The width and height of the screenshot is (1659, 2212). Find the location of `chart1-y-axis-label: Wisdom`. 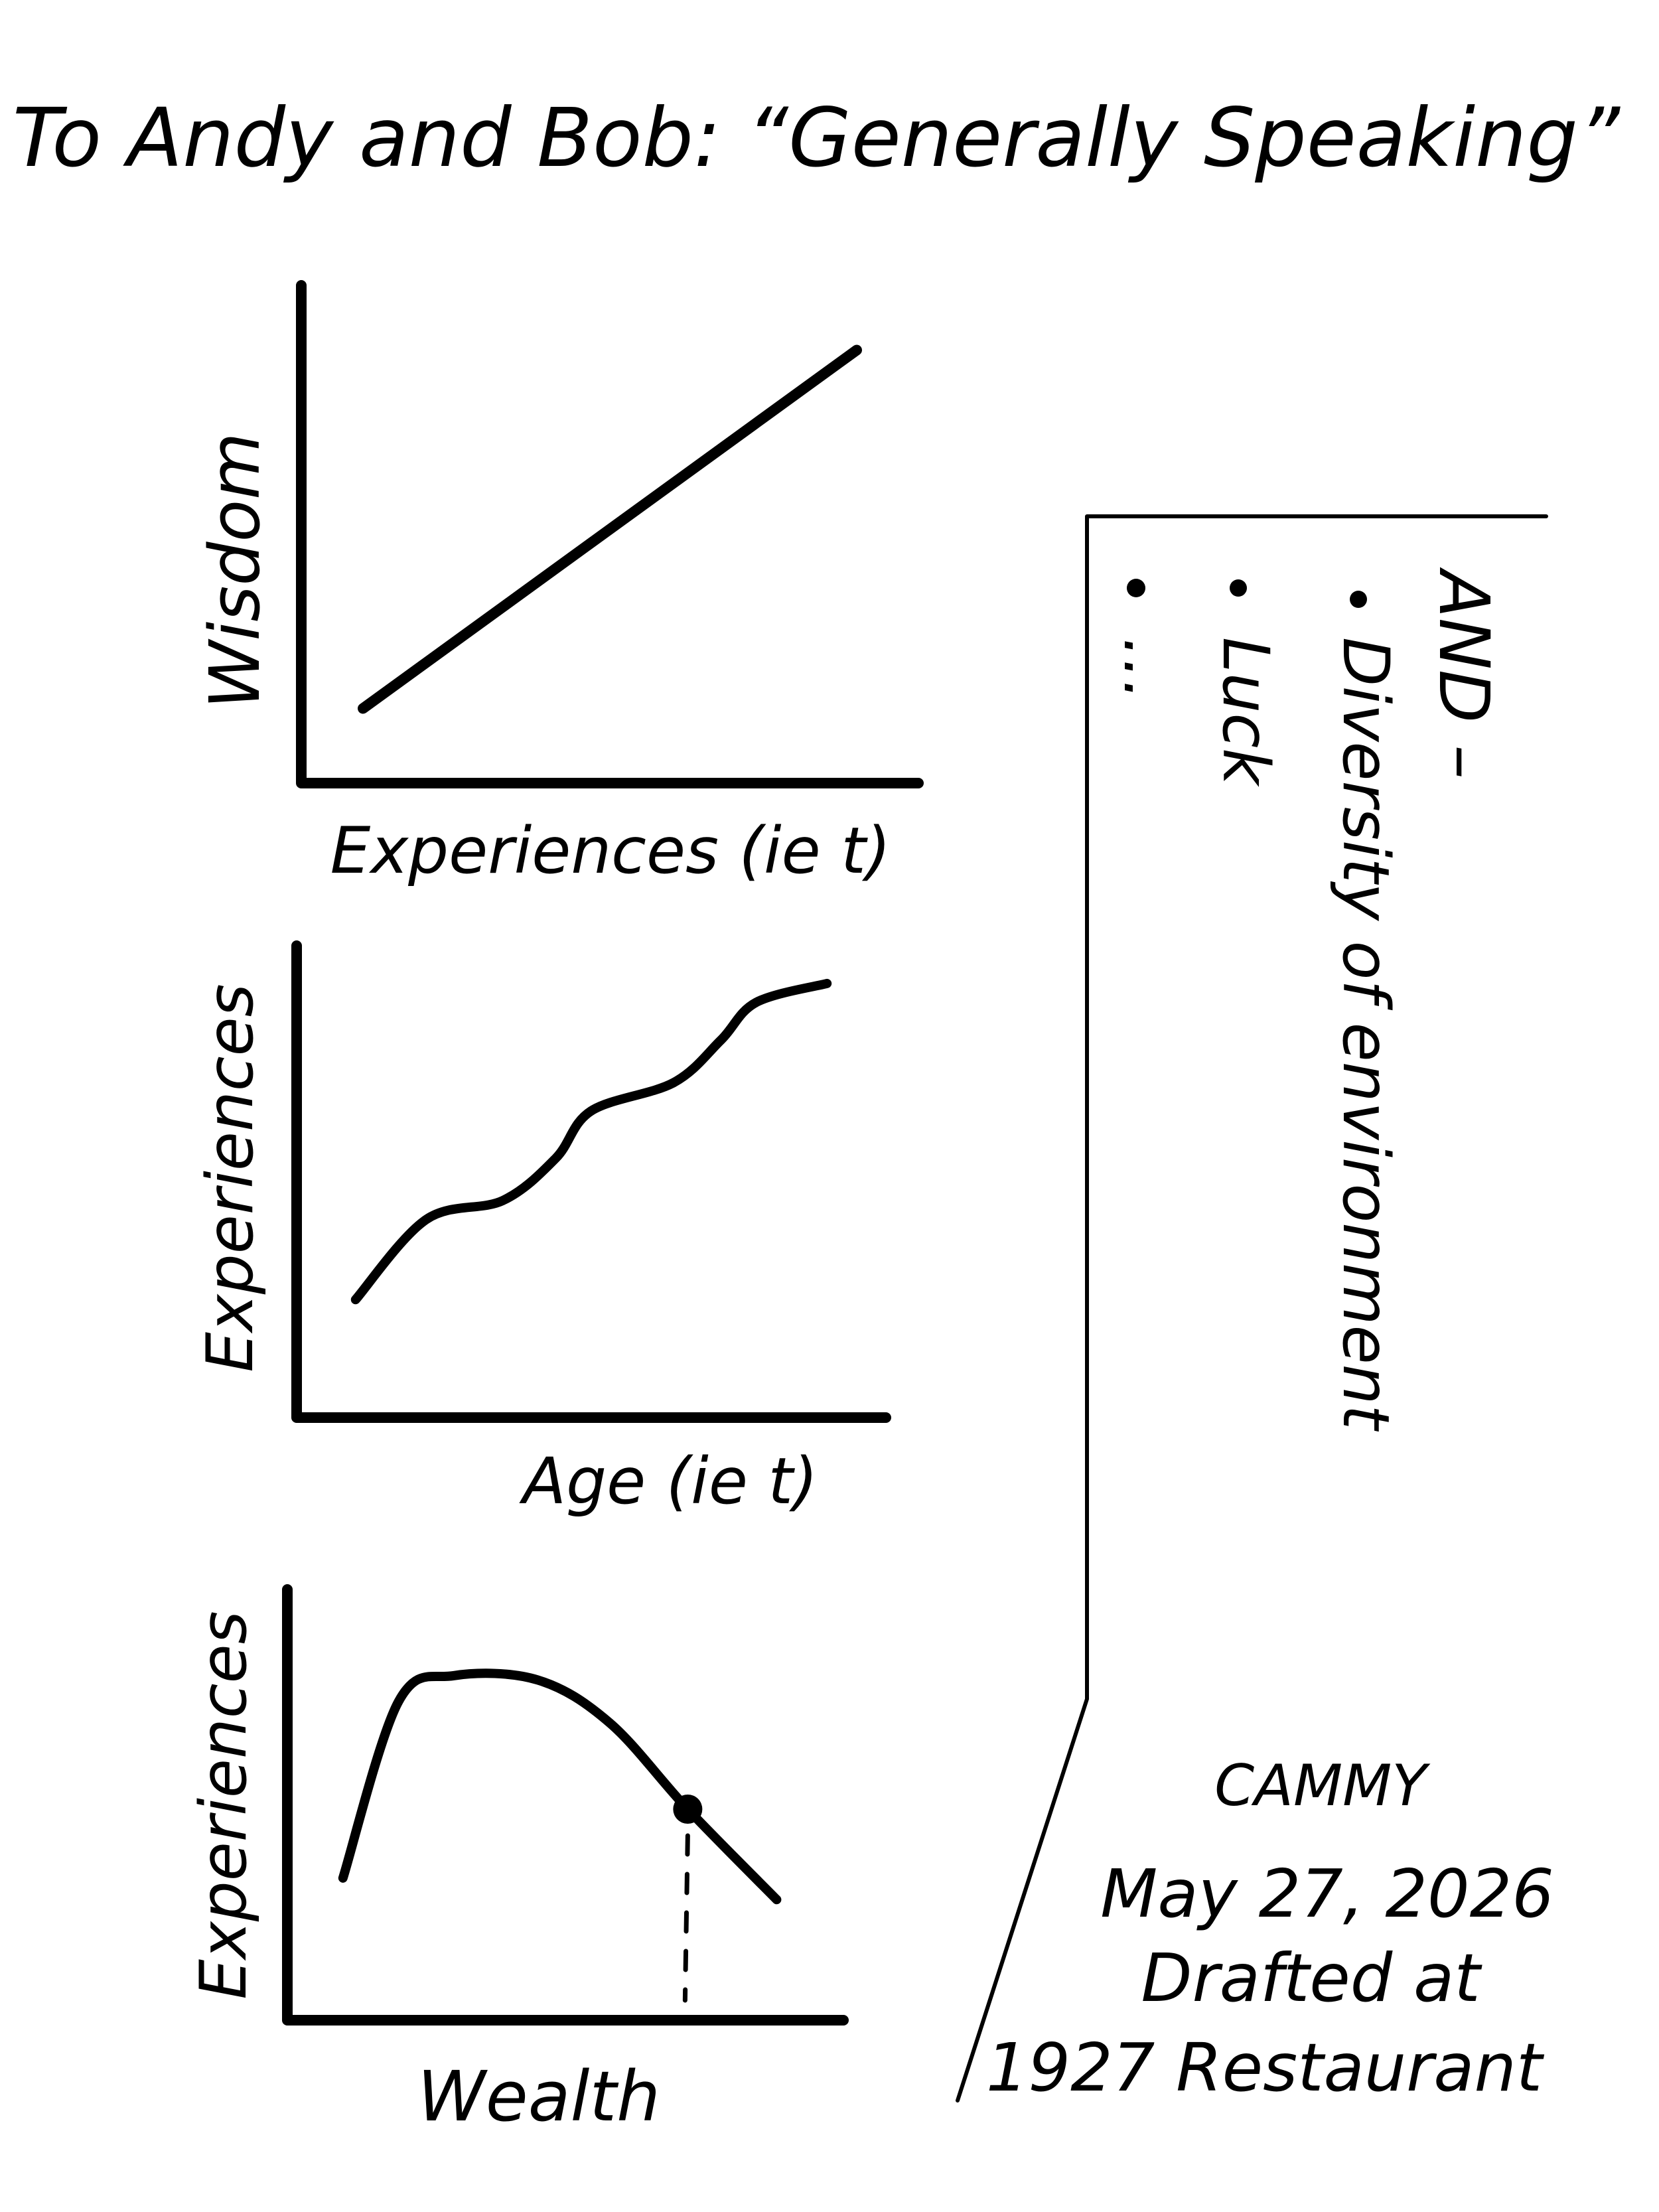

chart1-y-axis-label: Wisdom is located at coordinates (234, 571).